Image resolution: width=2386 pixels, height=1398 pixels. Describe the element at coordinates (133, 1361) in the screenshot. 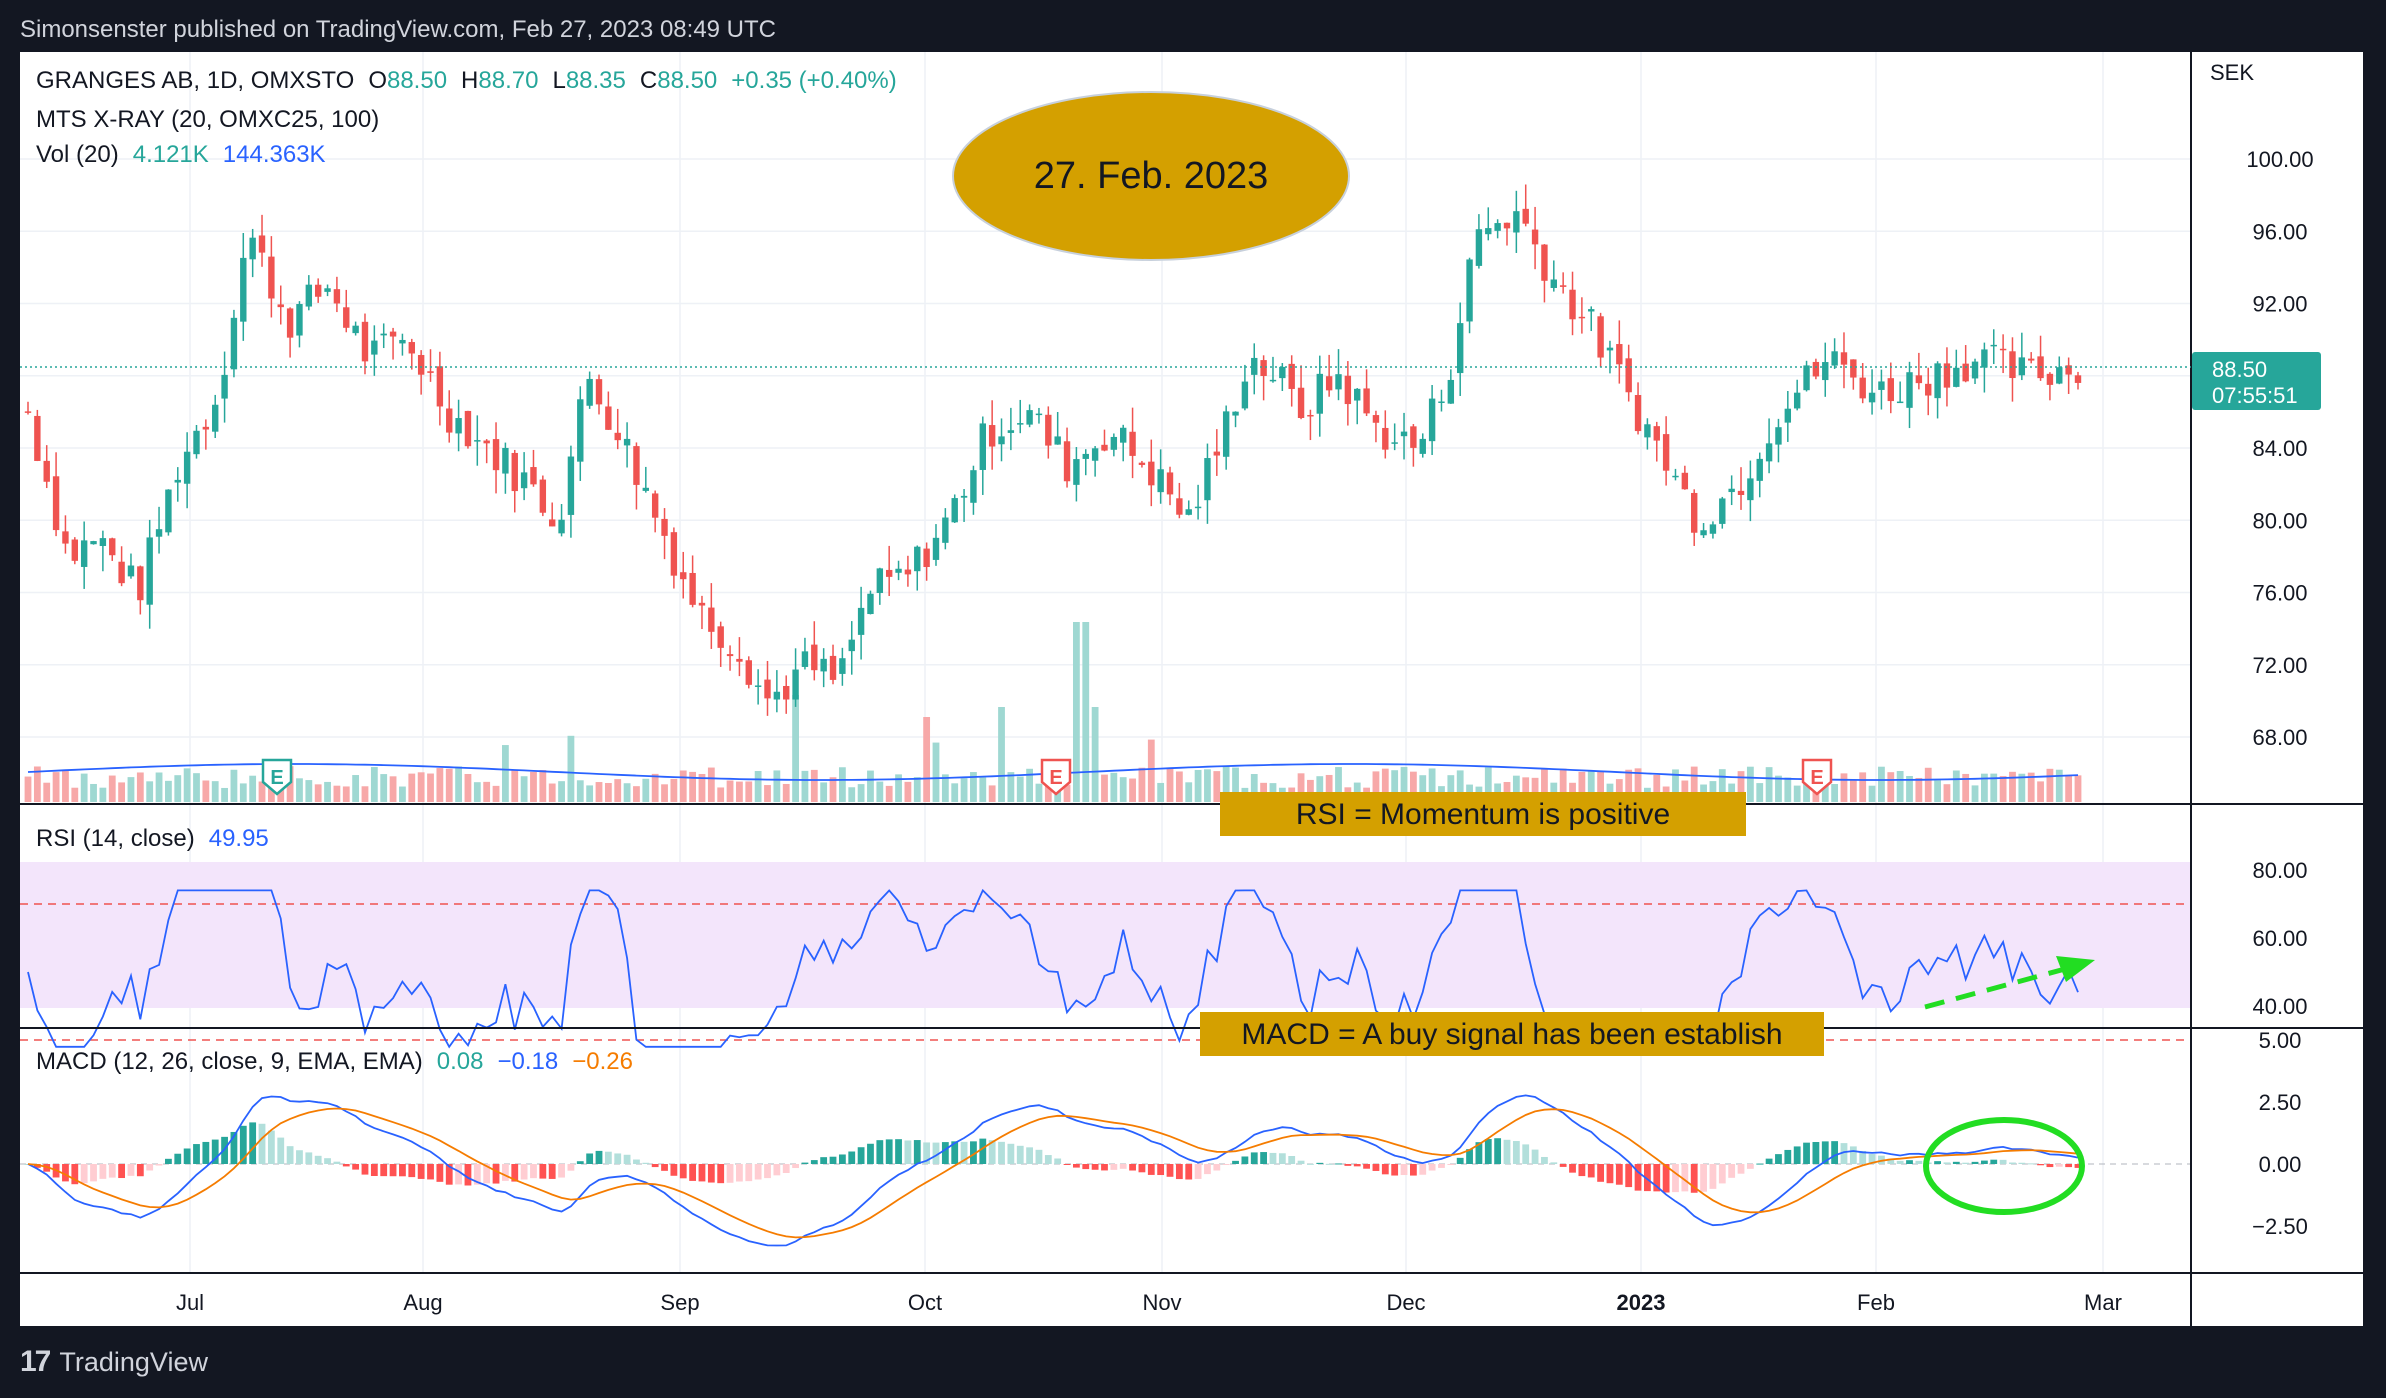

I see `footer-brand: TradingView` at that location.